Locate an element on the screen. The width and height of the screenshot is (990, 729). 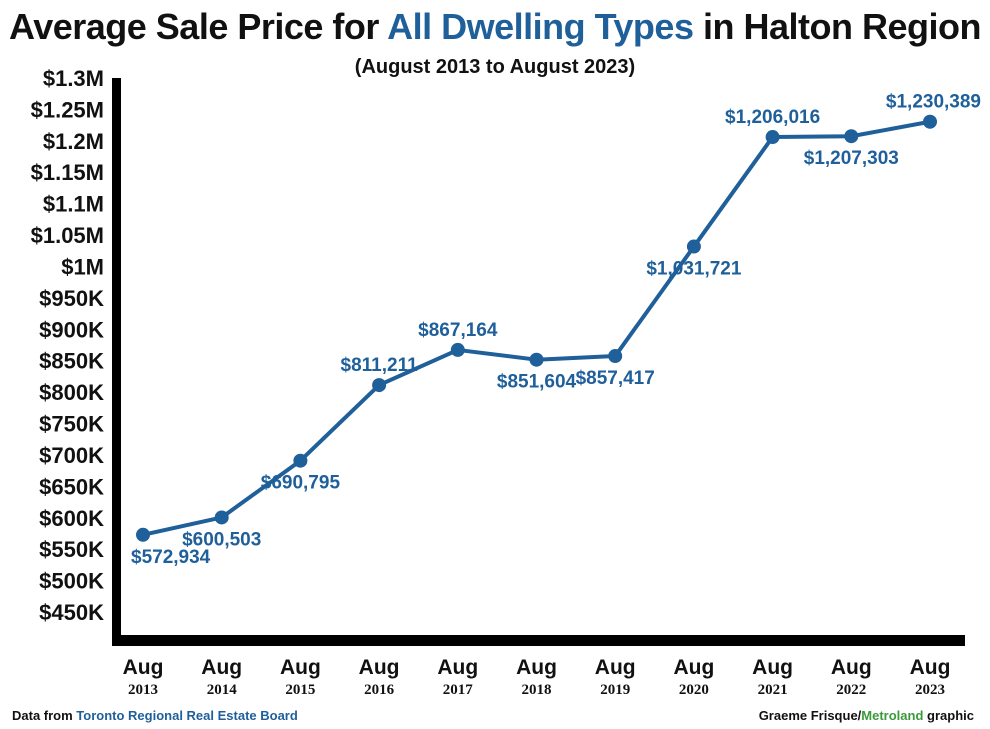
x-tick-label-year: 2023 is located at coordinates (930, 690).